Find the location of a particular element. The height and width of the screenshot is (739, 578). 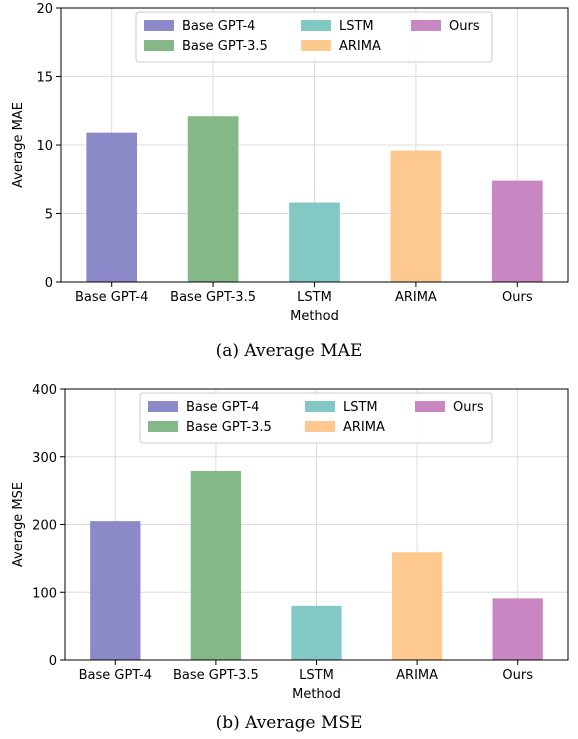

mae-x-ticks: Base GPT-4 Base GPT-3.5 LSTM ARIMA Ours is located at coordinates (304, 293).